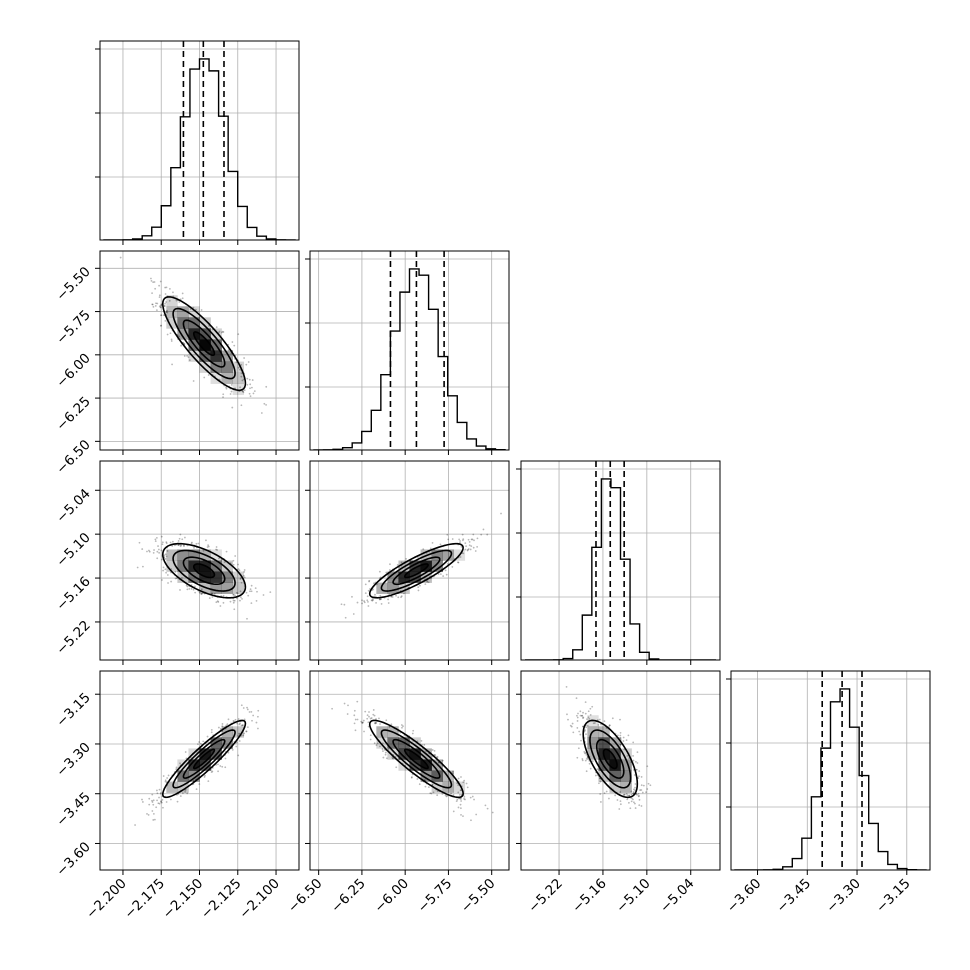  I want to click on x-tick-label: −2.175, so click(144, 899).